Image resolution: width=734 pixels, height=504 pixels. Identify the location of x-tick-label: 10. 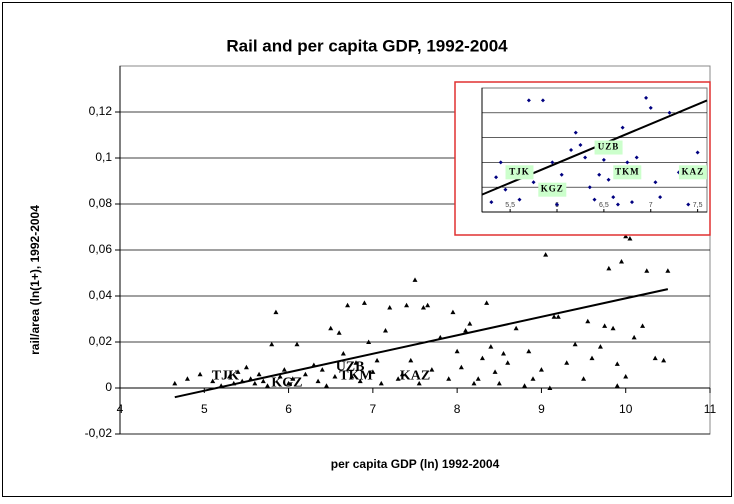
(626, 409).